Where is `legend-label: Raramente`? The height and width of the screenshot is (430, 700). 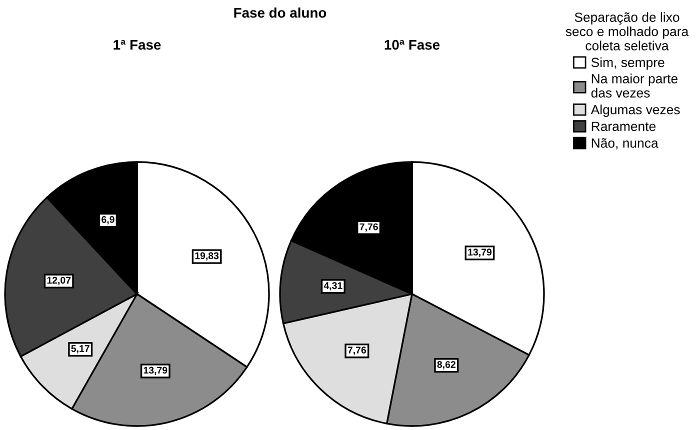 legend-label: Raramente is located at coordinates (624, 127).